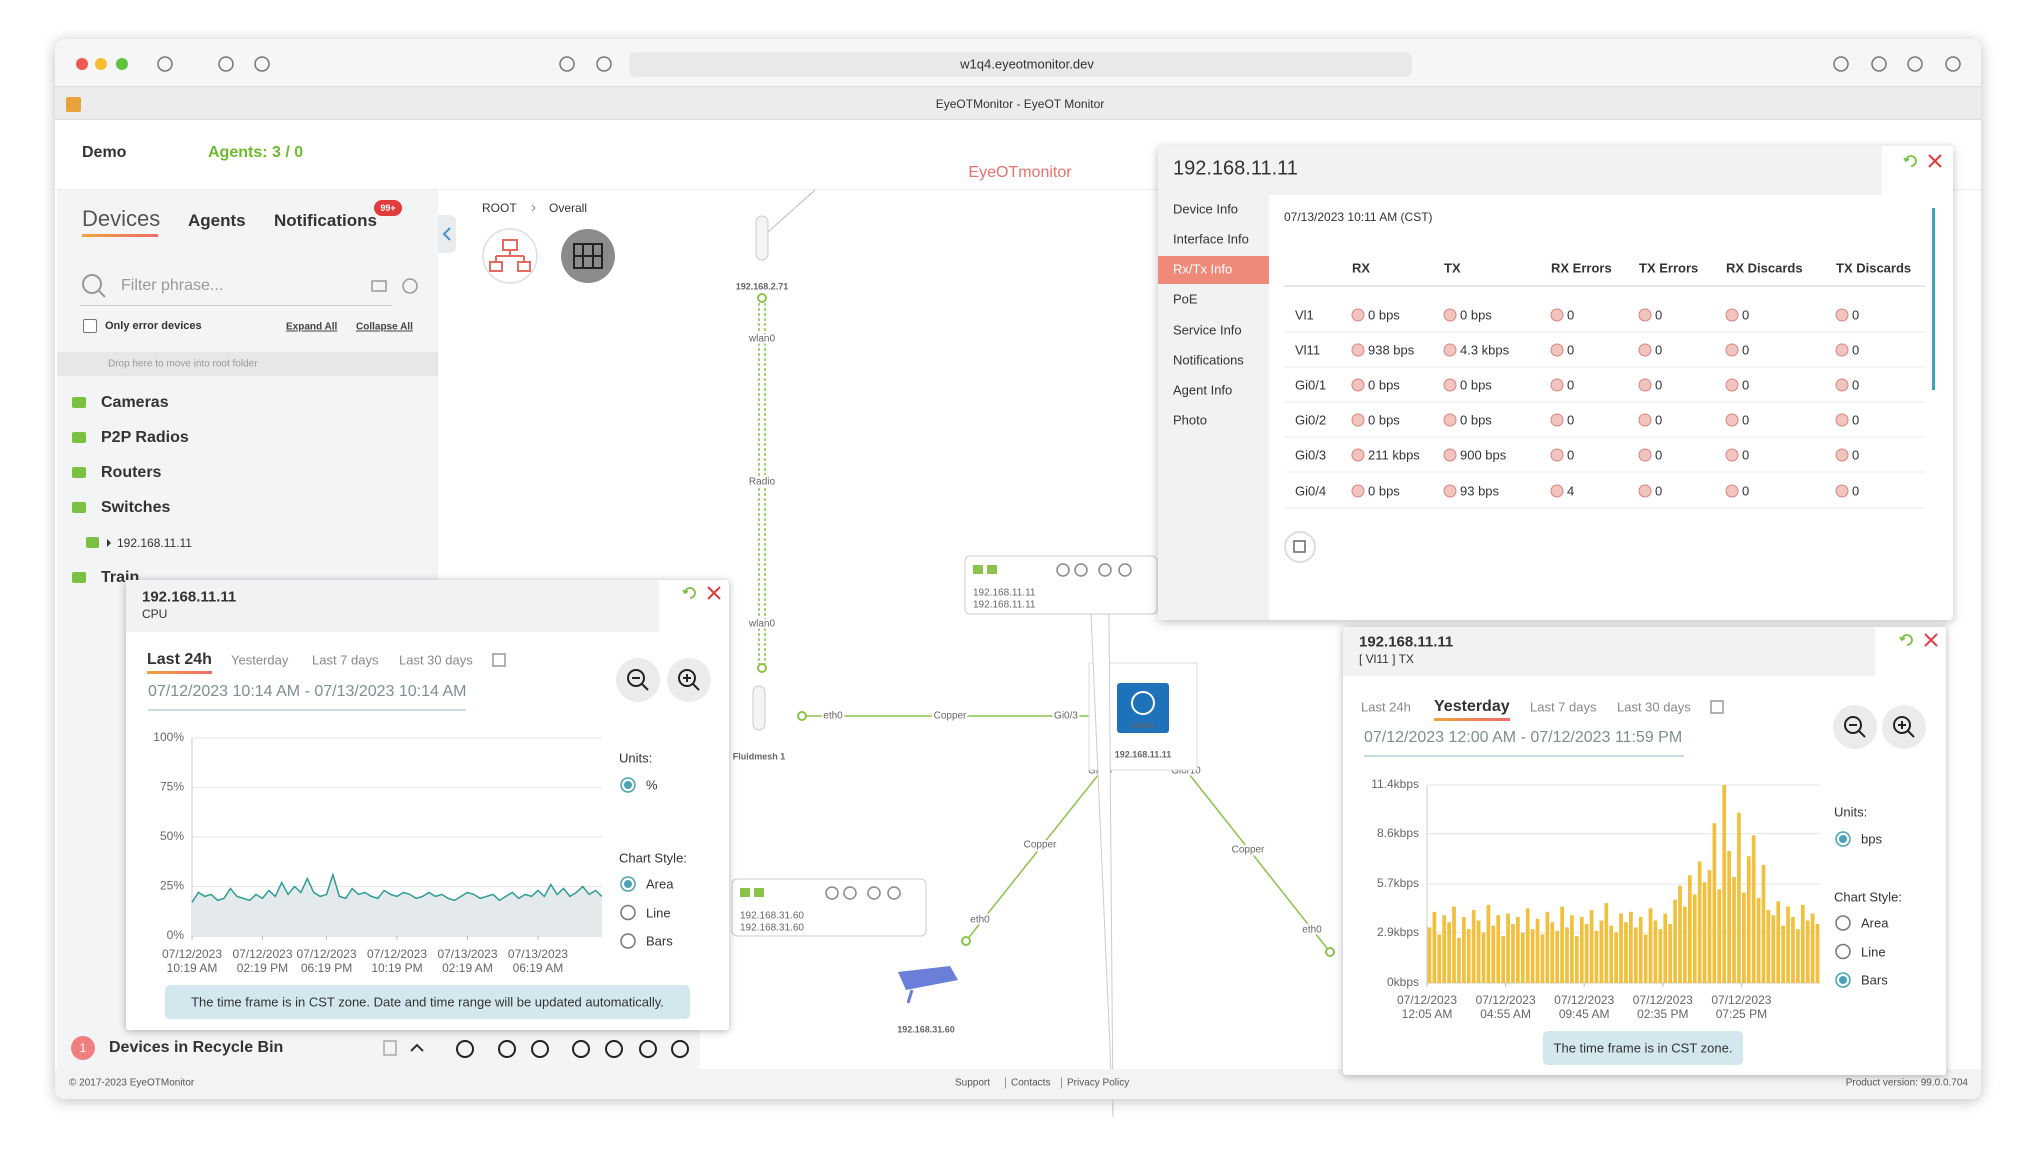  What do you see at coordinates (325, 220) in the screenshot?
I see `sidebar-tab: Notifications` at bounding box center [325, 220].